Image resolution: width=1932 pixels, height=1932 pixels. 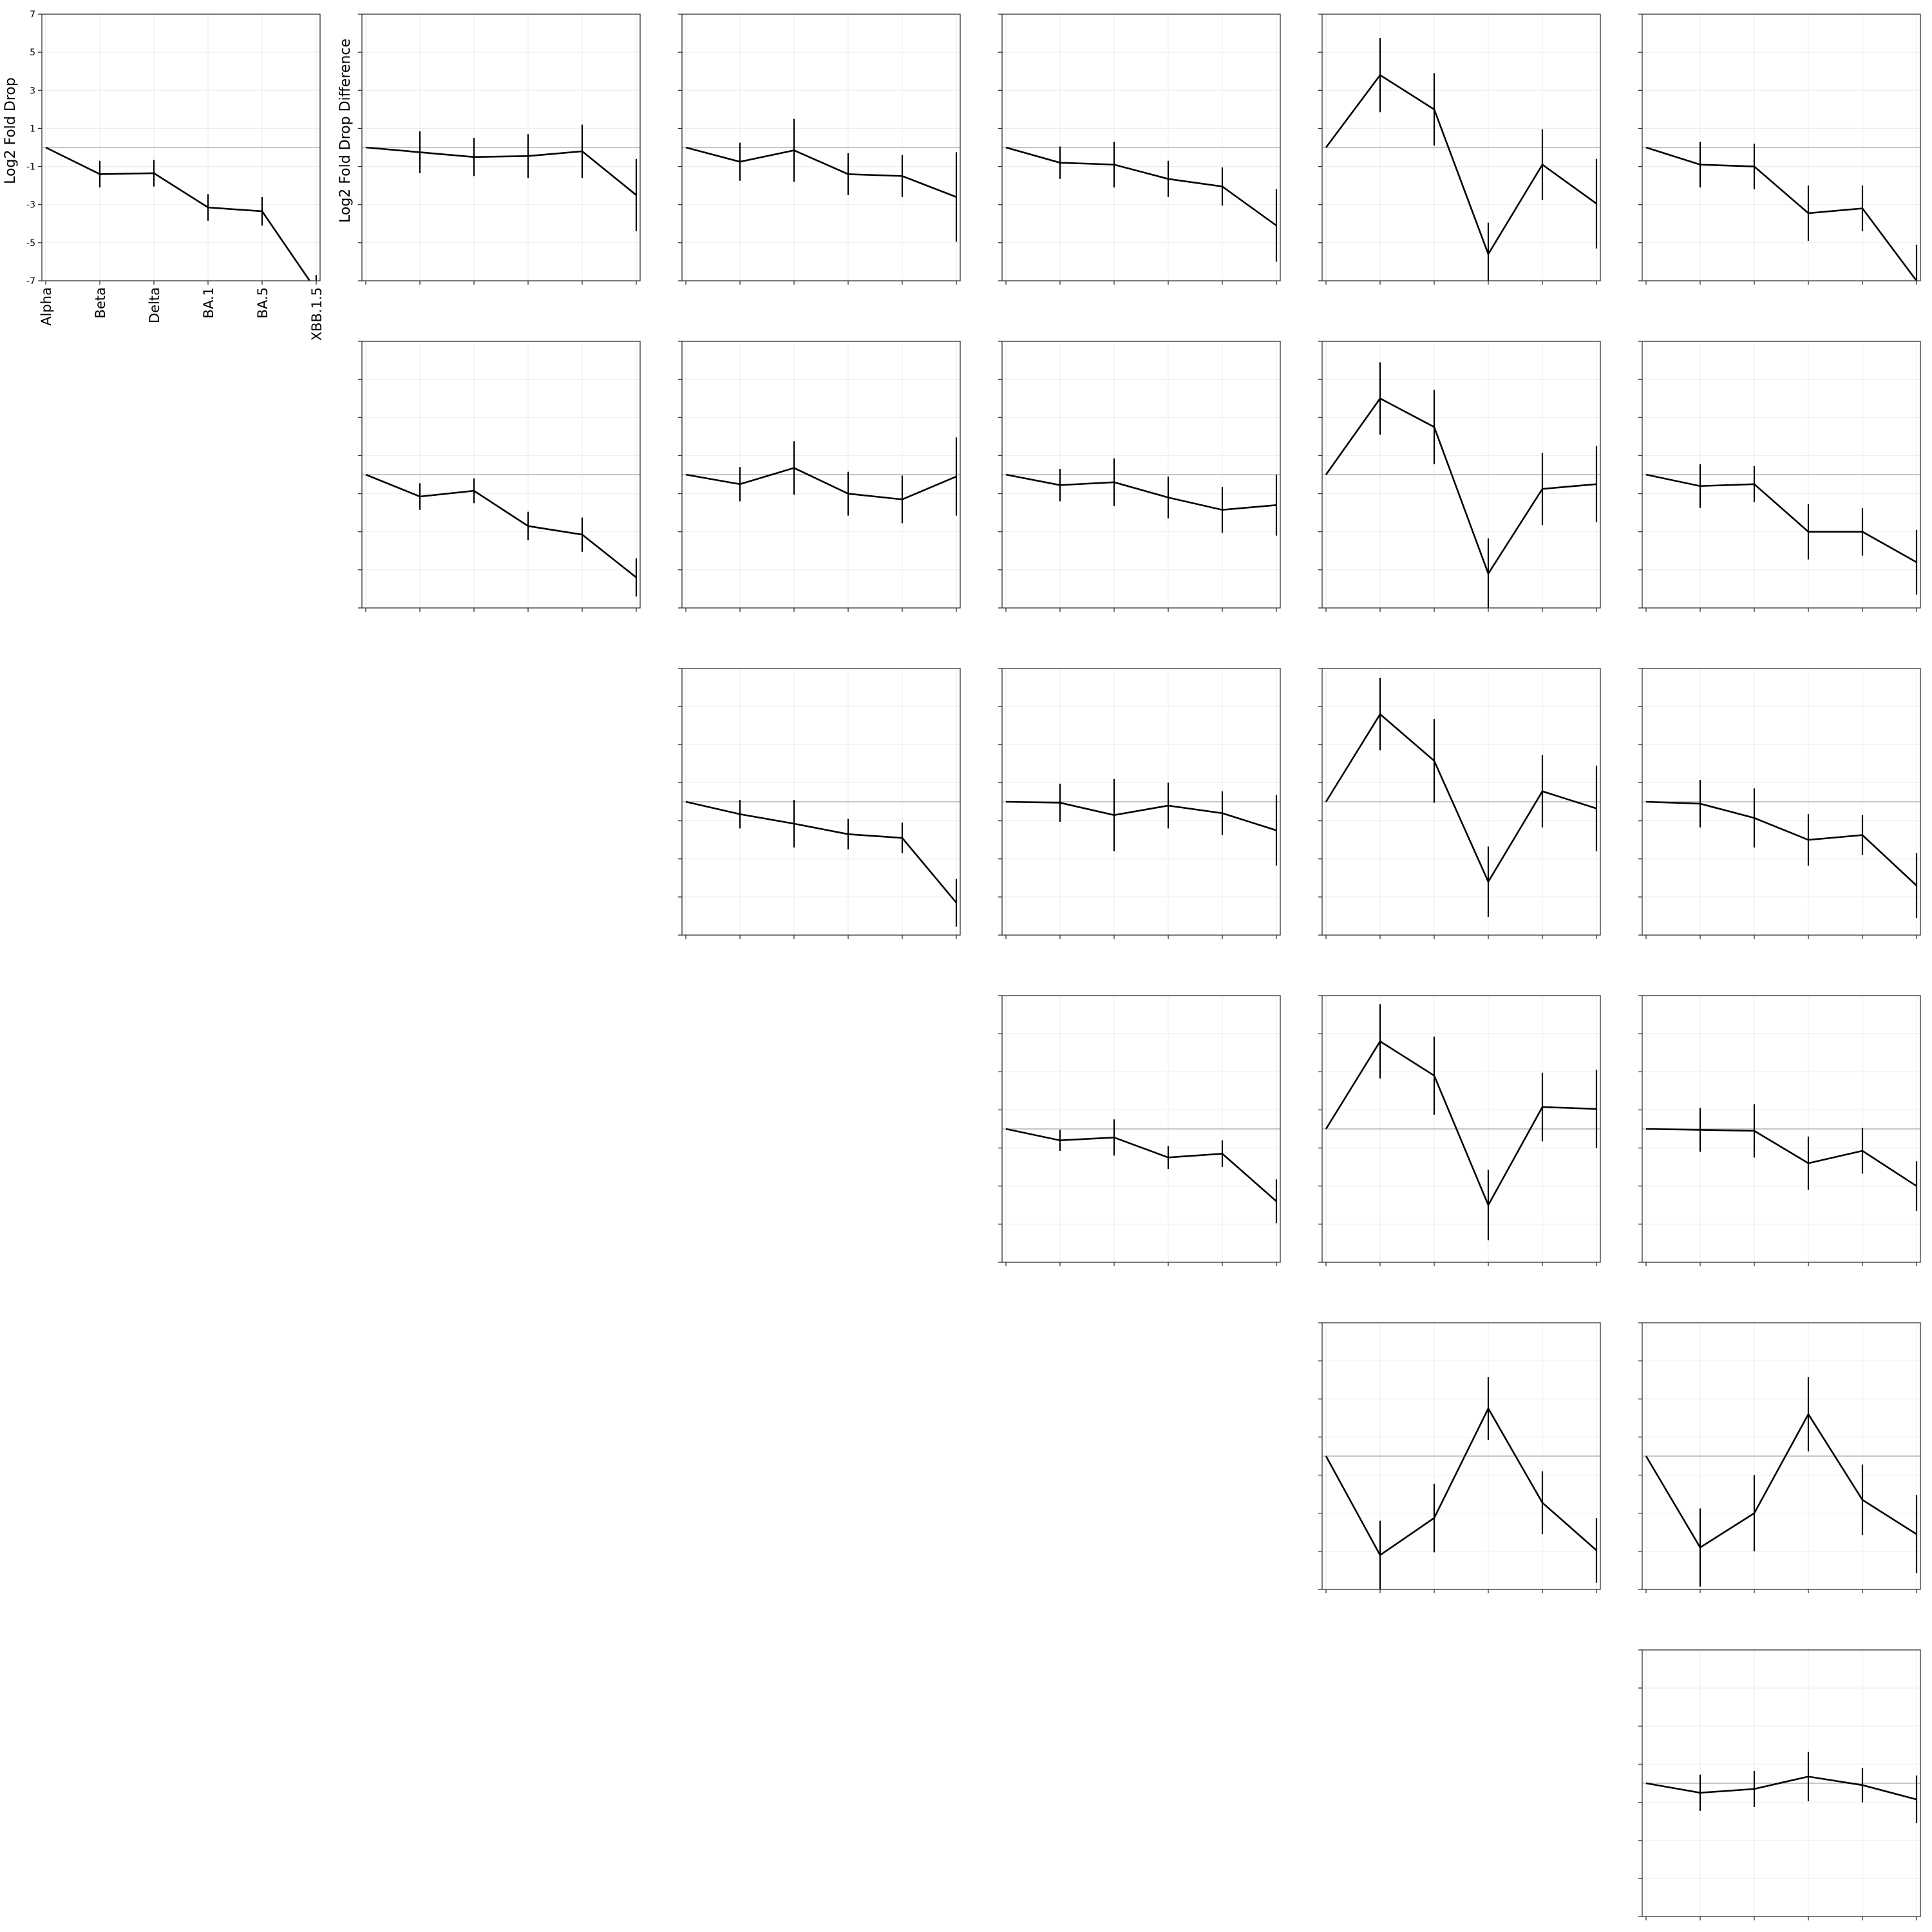 What do you see at coordinates (46, 306) in the screenshot?
I see `x-tick-label: Alpha` at bounding box center [46, 306].